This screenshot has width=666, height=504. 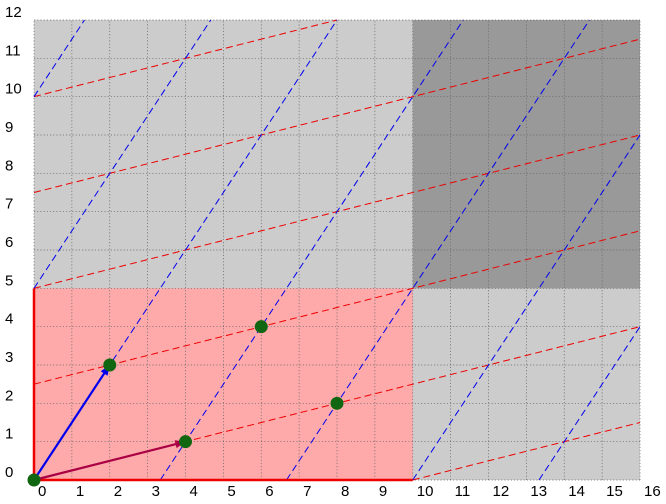 What do you see at coordinates (345, 491) in the screenshot?
I see `x-tick-label-8: 8` at bounding box center [345, 491].